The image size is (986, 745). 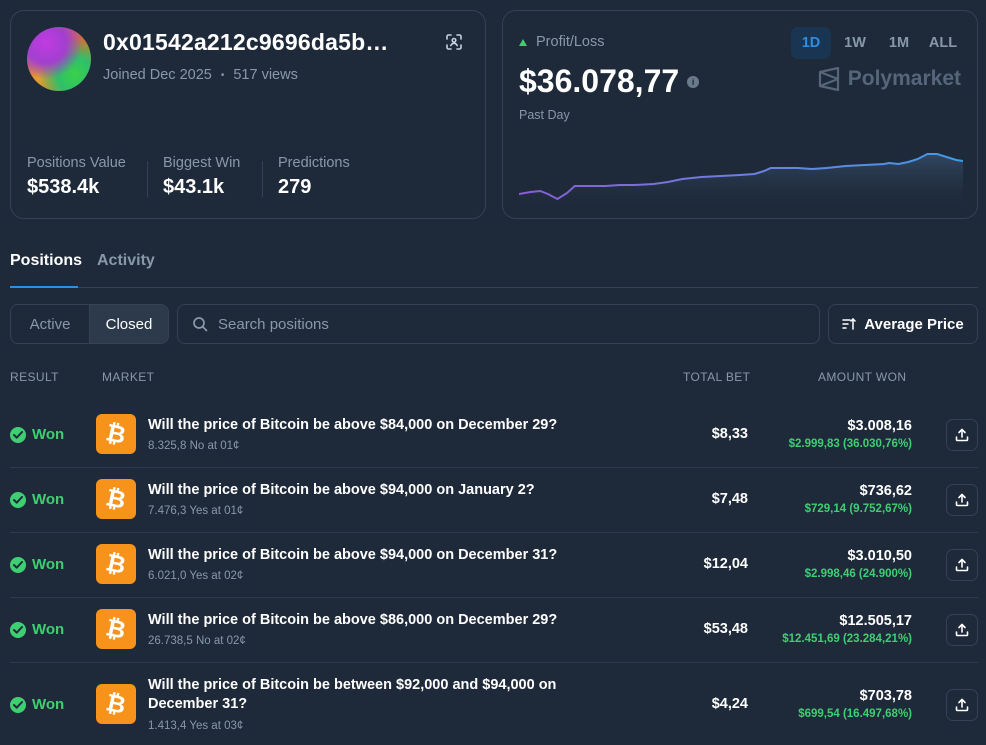 What do you see at coordinates (847, 639) in the screenshot?
I see `profit-amount: $12.451,69 (23.284,21%)` at bounding box center [847, 639].